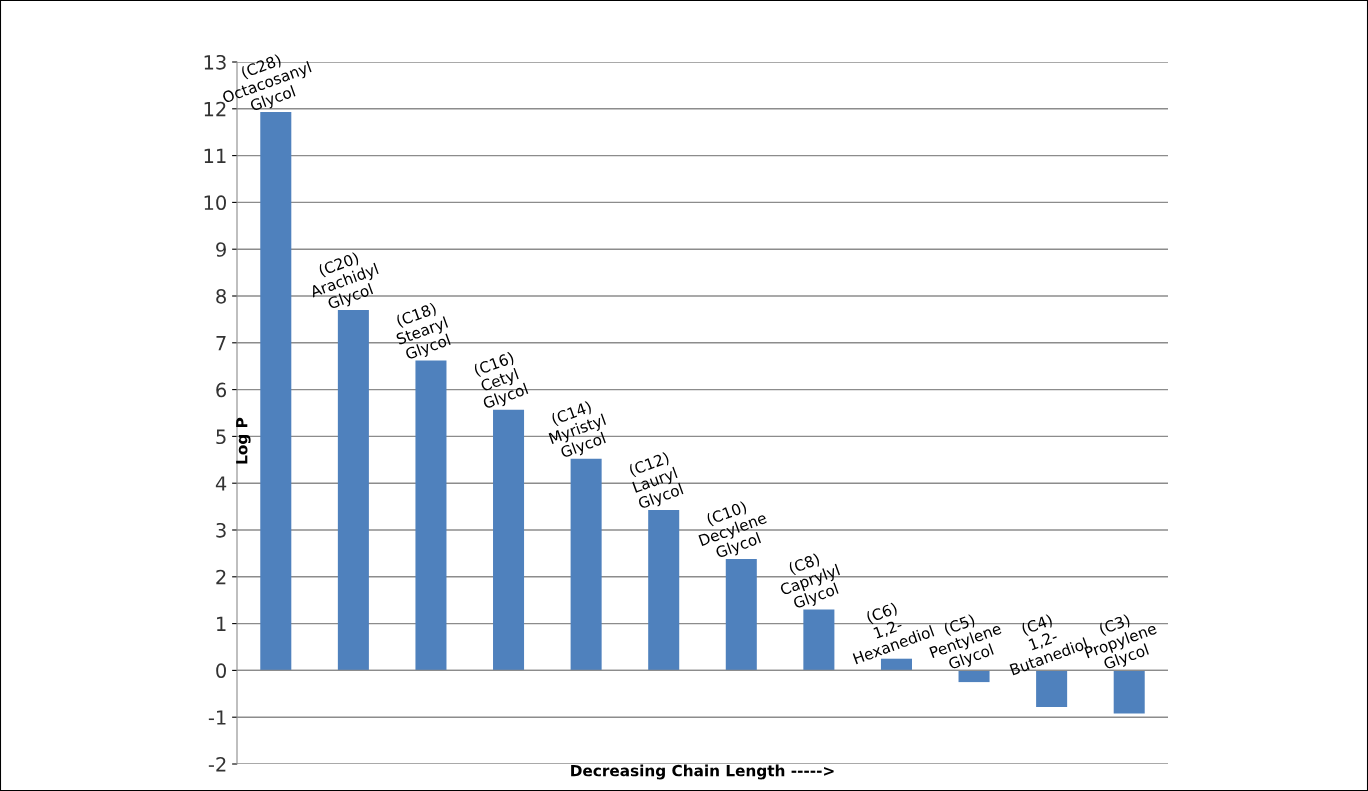  Describe the element at coordinates (221, 390) in the screenshot. I see `y-tick-label: 6` at that location.